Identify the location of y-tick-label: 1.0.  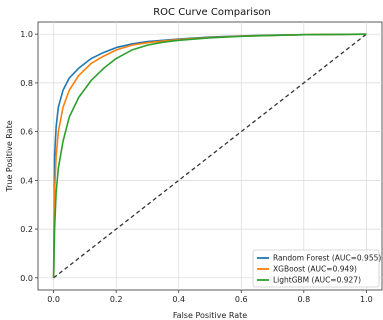
(26, 34).